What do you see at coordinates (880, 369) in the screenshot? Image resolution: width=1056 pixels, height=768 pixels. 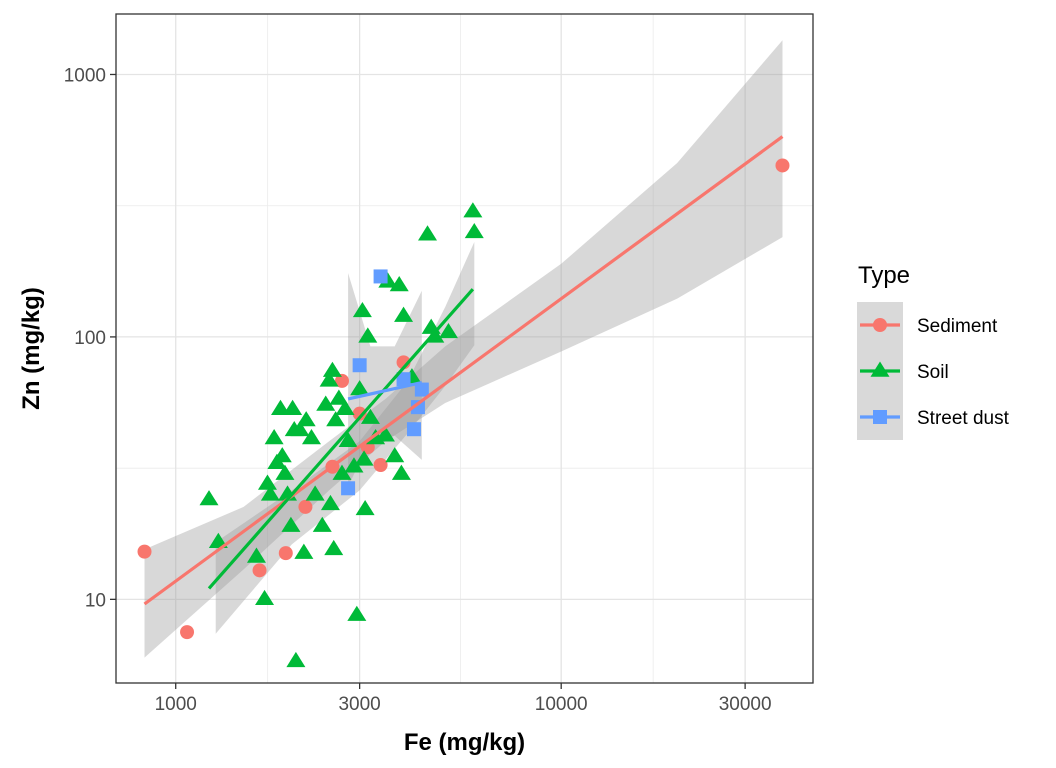 I see `legend-marker-soil` at bounding box center [880, 369].